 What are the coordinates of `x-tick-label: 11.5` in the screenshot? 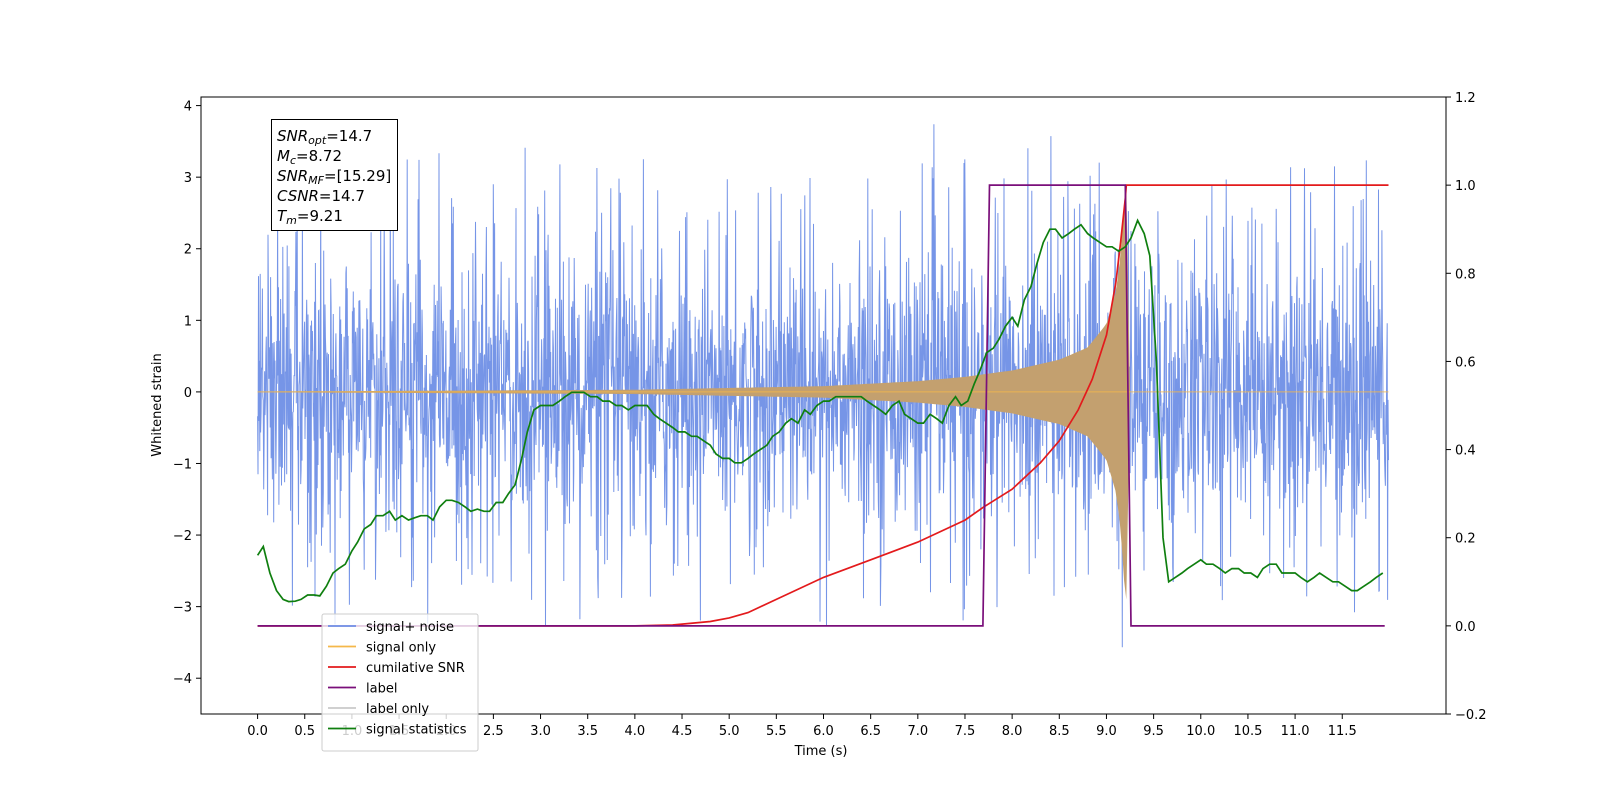 It's located at (1342, 731).